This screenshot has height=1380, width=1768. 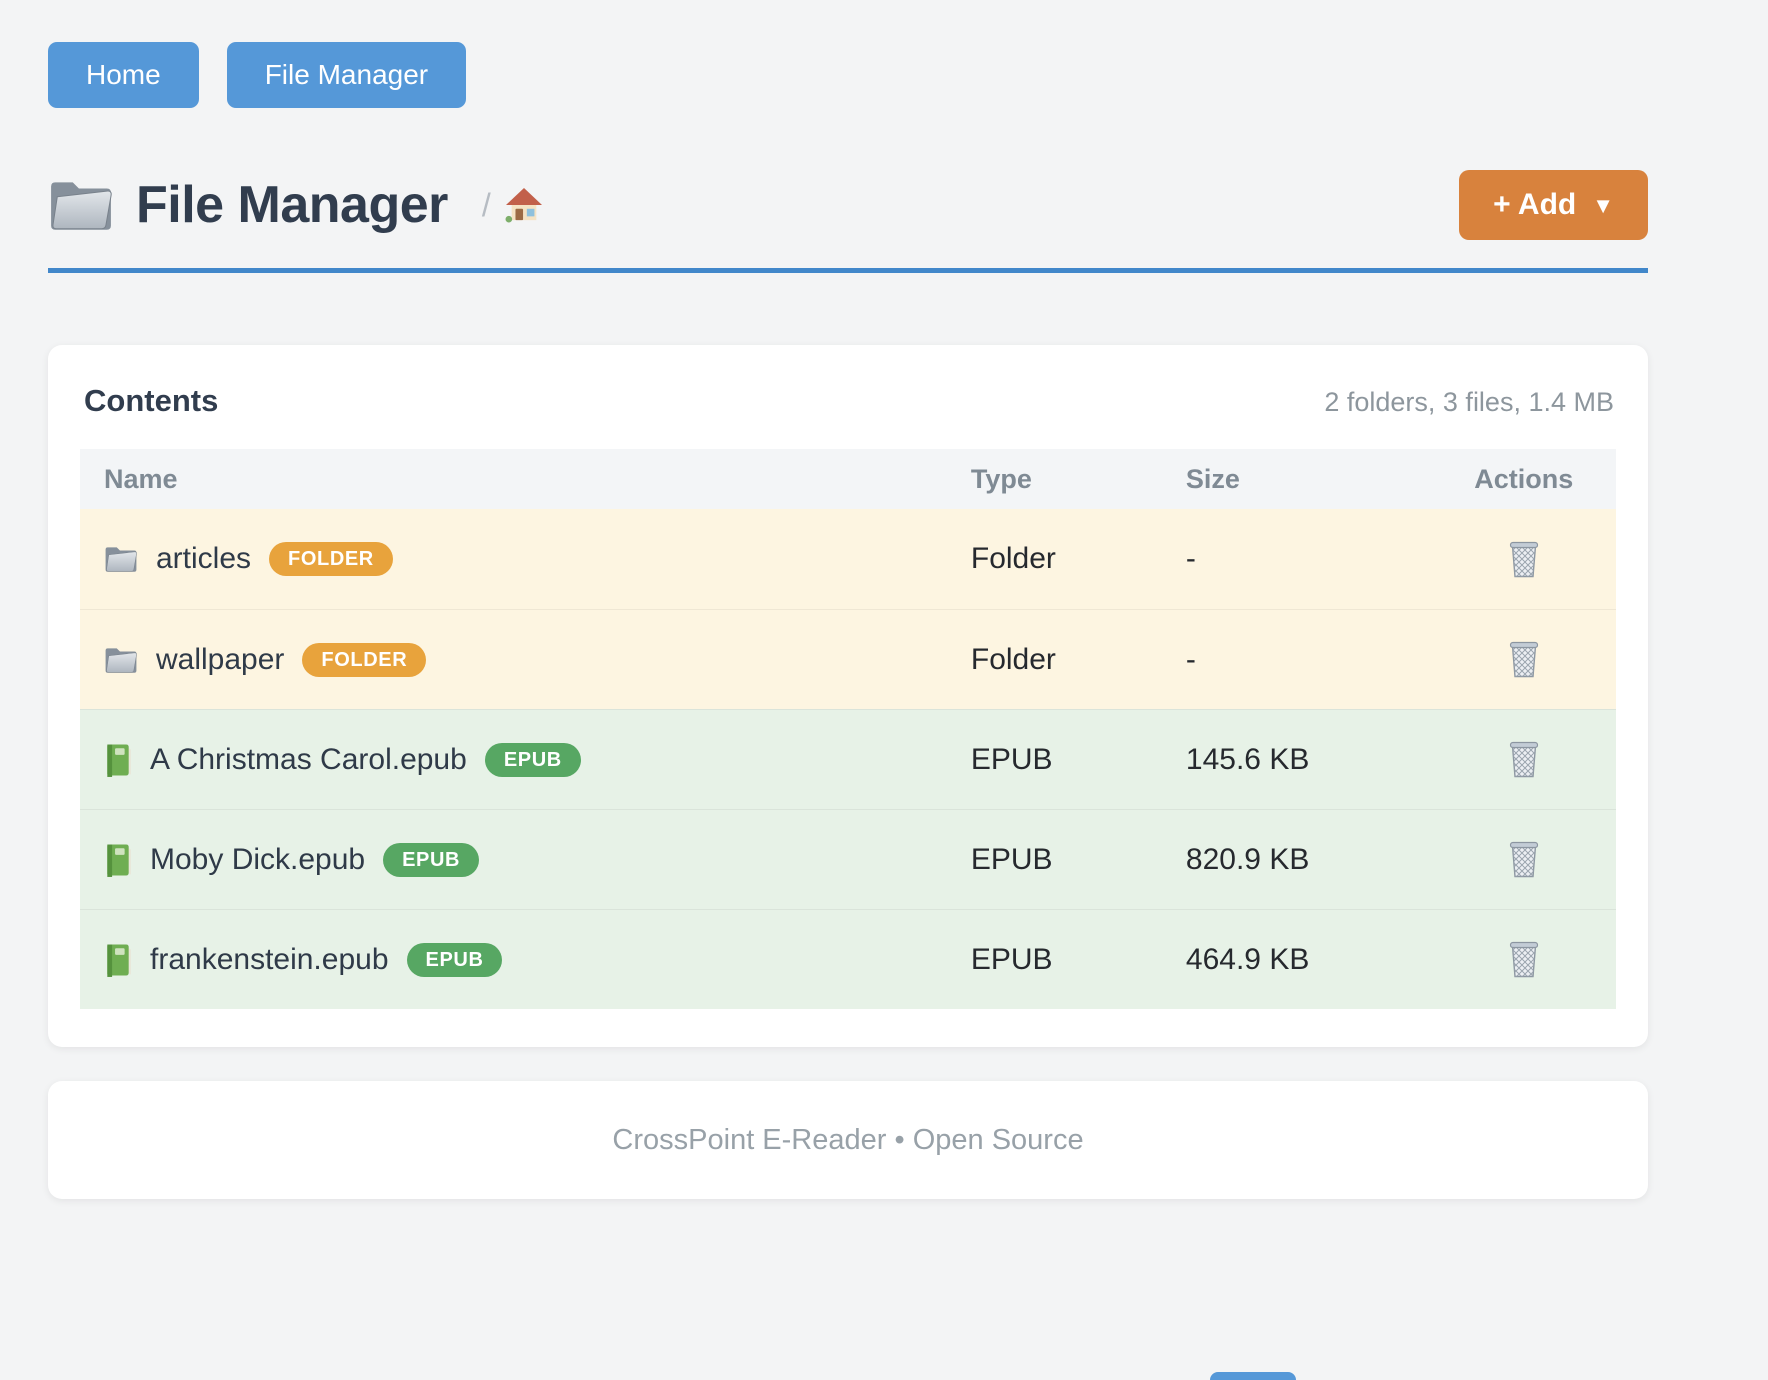 I want to click on breadcrumb: /, so click(x=512, y=205).